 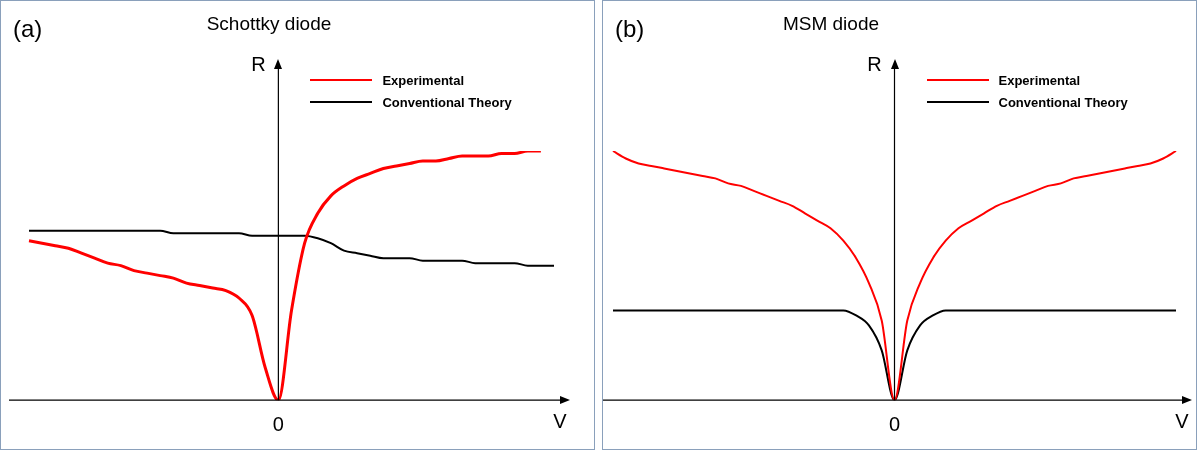 What do you see at coordinates (269, 24) in the screenshot?
I see `chart-title: Schottky diode` at bounding box center [269, 24].